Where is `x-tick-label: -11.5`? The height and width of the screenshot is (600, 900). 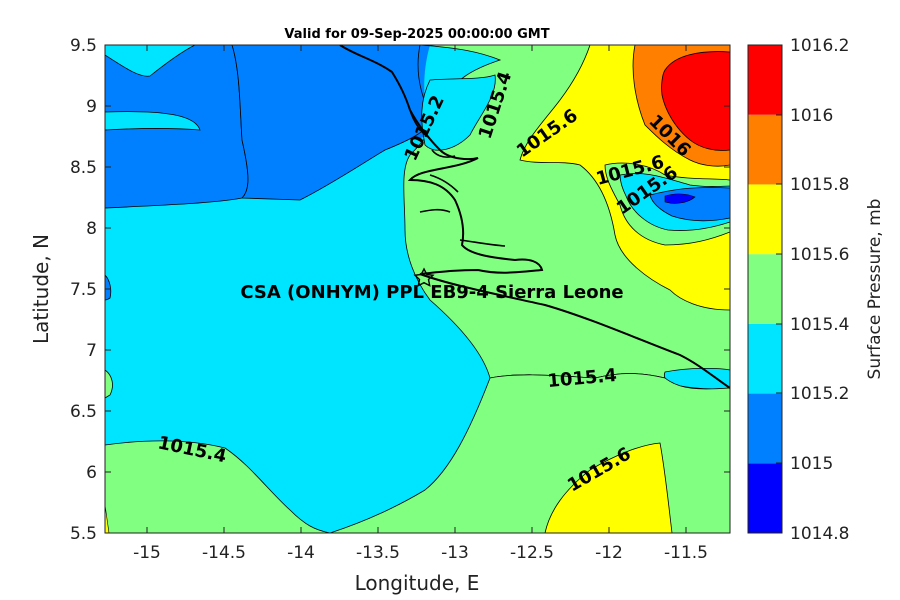 x-tick-label: -11.5 is located at coordinates (686, 553).